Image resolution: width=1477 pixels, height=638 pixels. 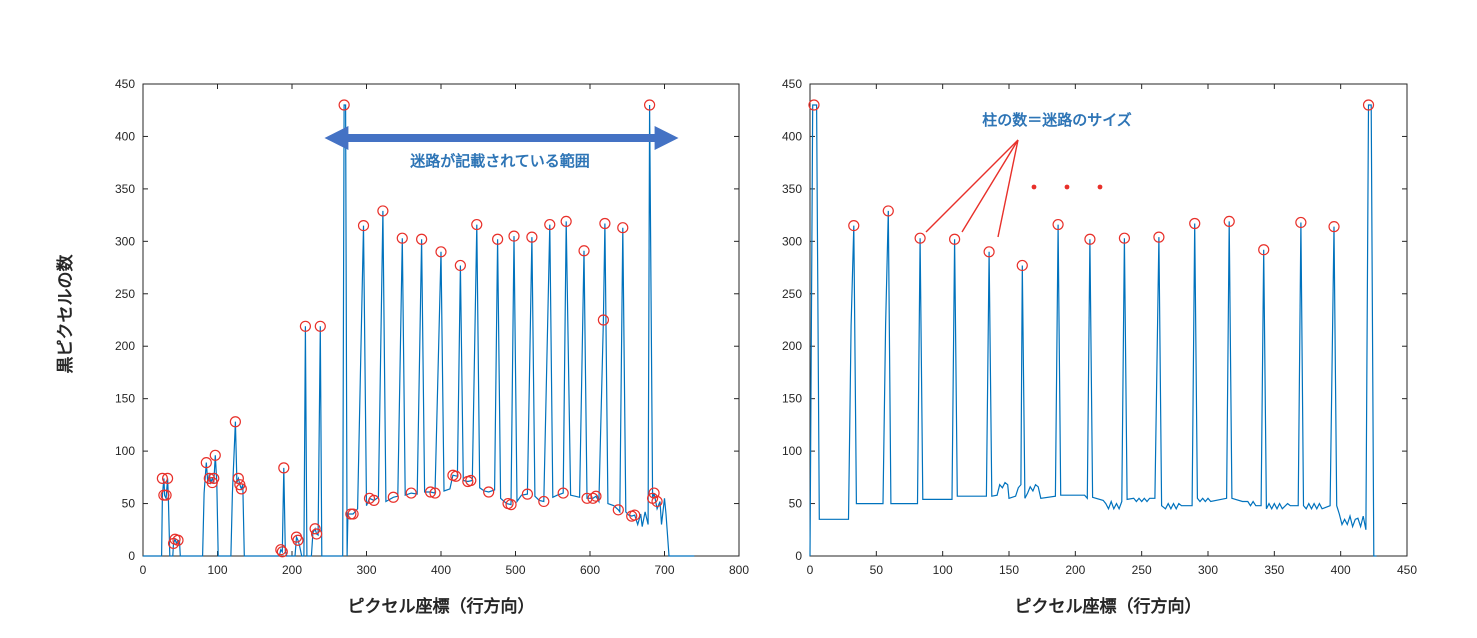 I want to click on right-x-tick-label: 400, so click(x=1341, y=570).